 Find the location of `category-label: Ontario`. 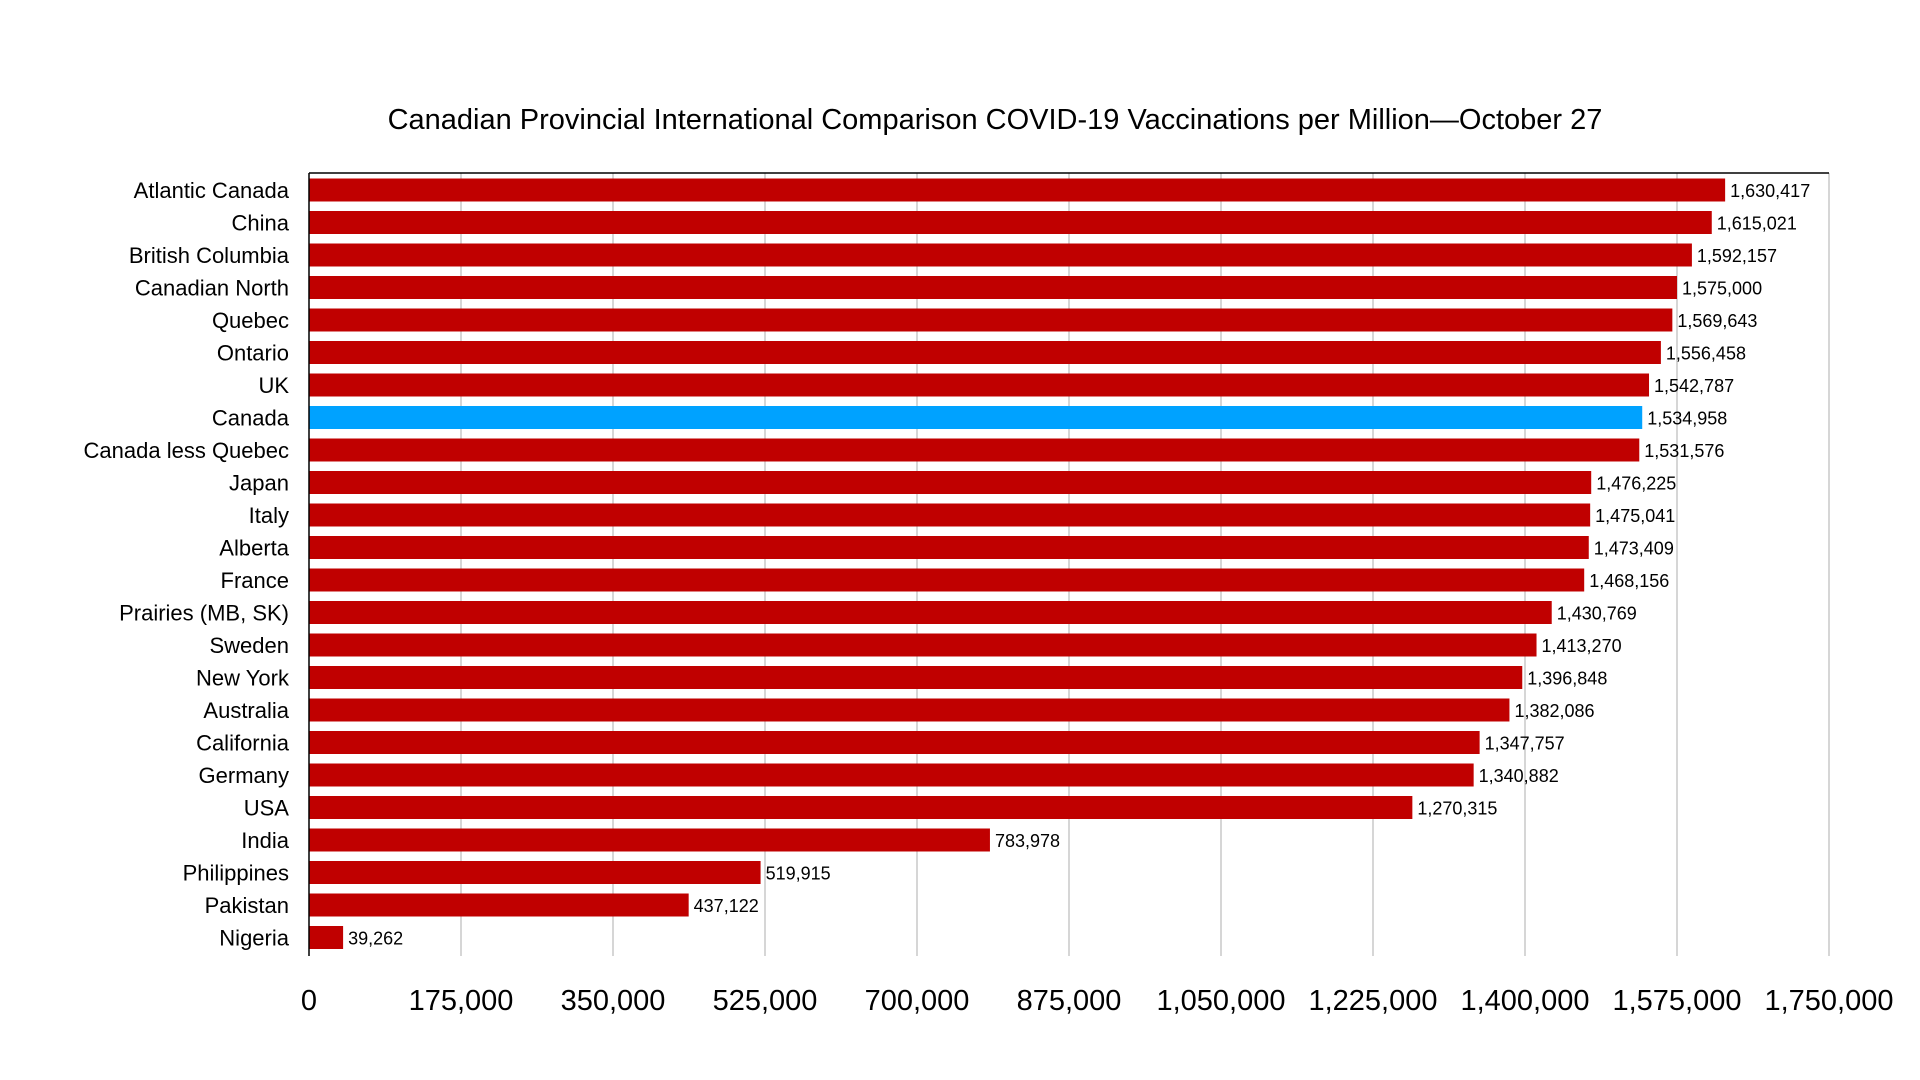

category-label: Ontario is located at coordinates (253, 353).